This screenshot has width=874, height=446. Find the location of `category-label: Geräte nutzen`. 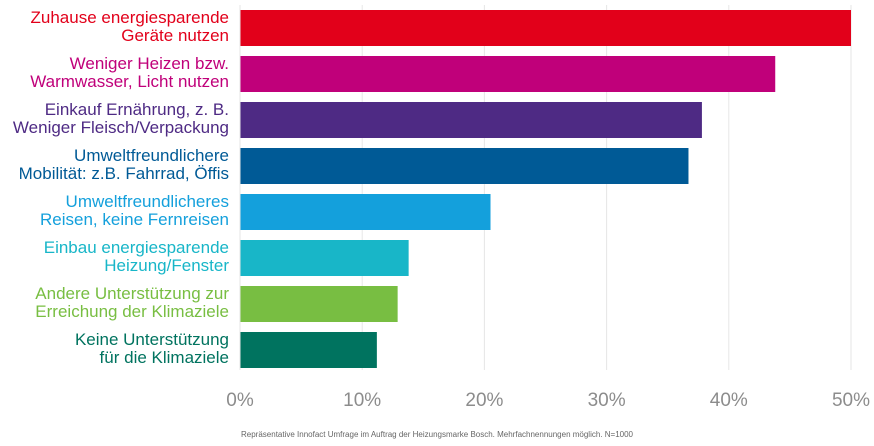

category-label: Geräte nutzen is located at coordinates (175, 35).